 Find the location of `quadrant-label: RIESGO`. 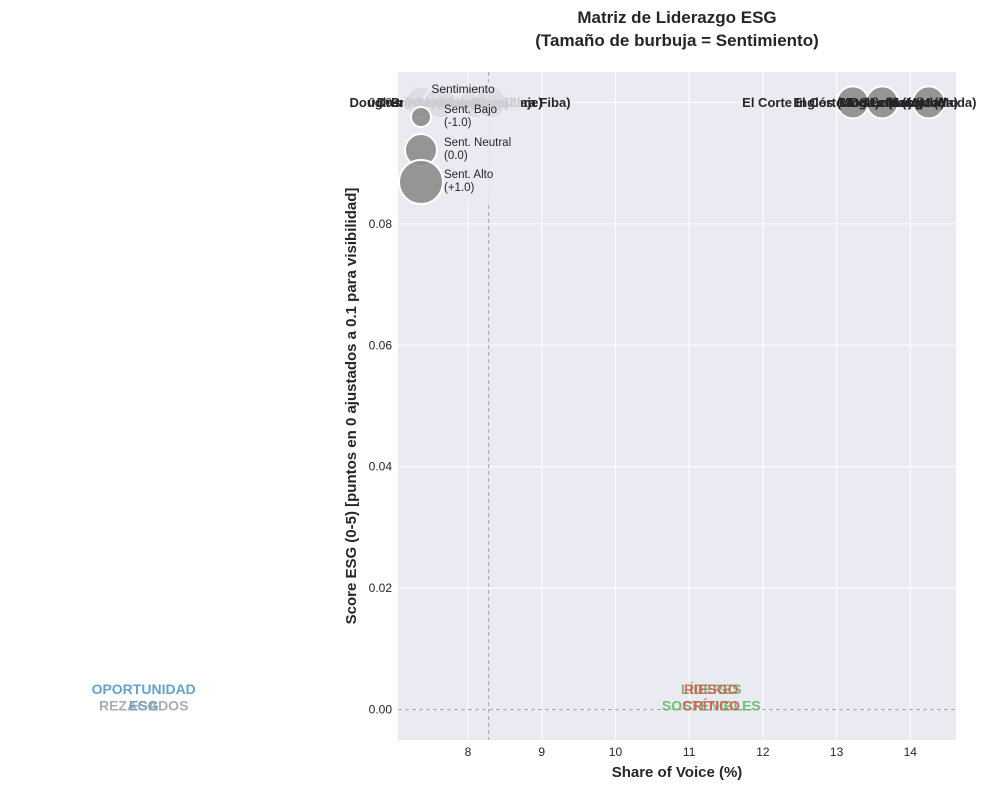

quadrant-label: RIESGO is located at coordinates (711, 689).